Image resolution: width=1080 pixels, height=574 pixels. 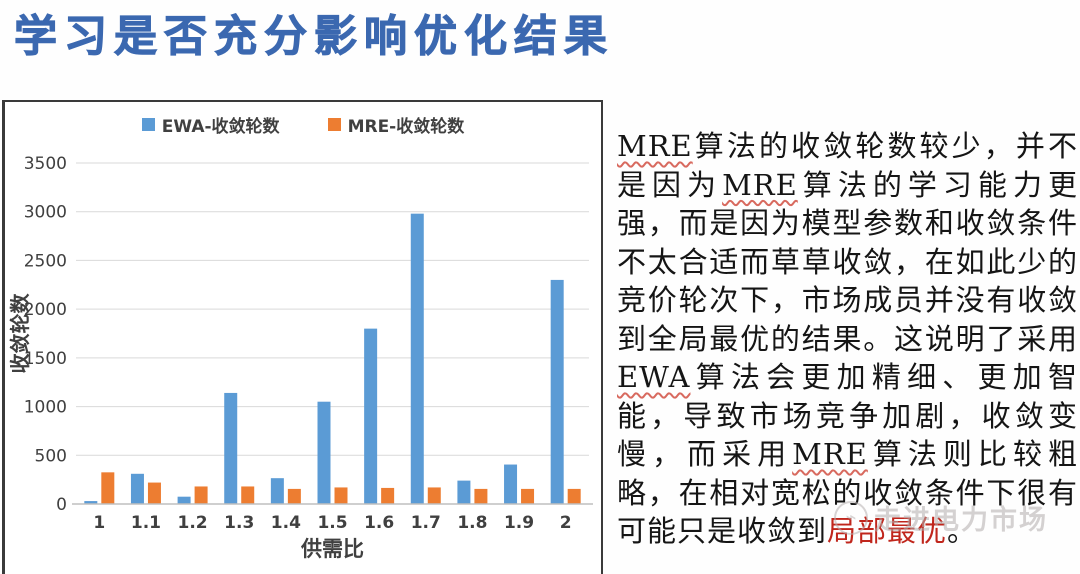 I want to click on commentary-segment: 。, so click(x=962, y=531).